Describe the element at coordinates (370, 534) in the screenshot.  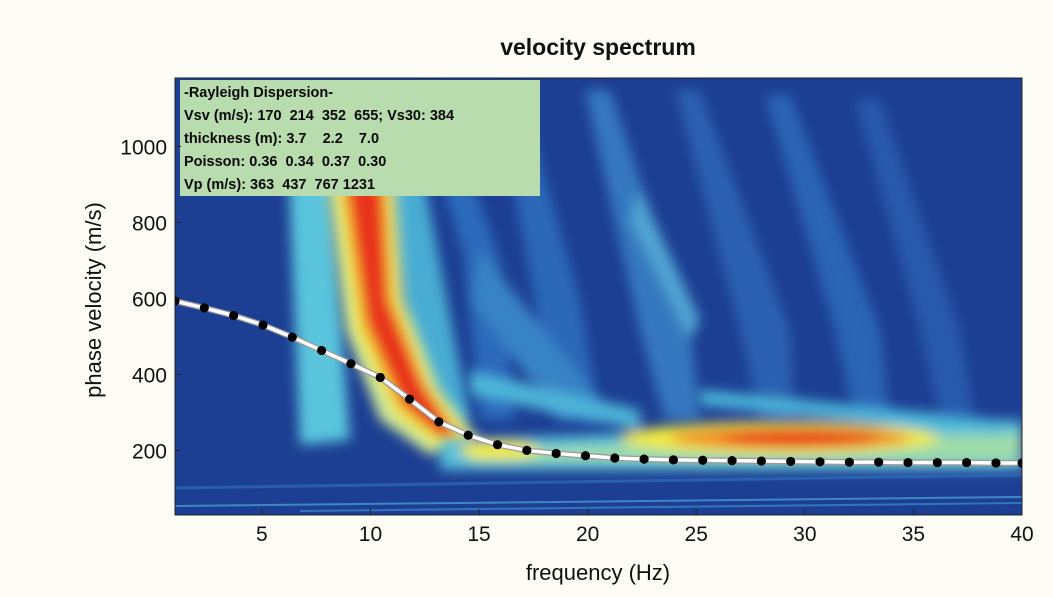
I see `x-tick-label: 10` at that location.